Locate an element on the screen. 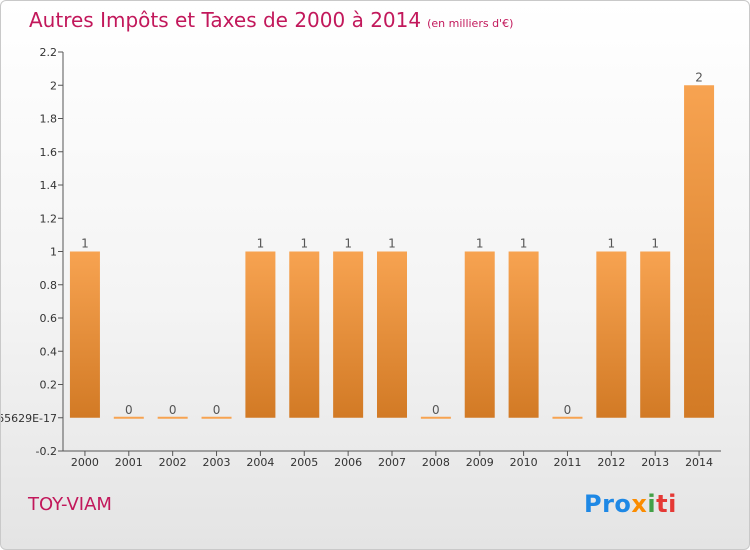 This screenshot has width=750, height=550. bar-2003 is located at coordinates (216, 417).